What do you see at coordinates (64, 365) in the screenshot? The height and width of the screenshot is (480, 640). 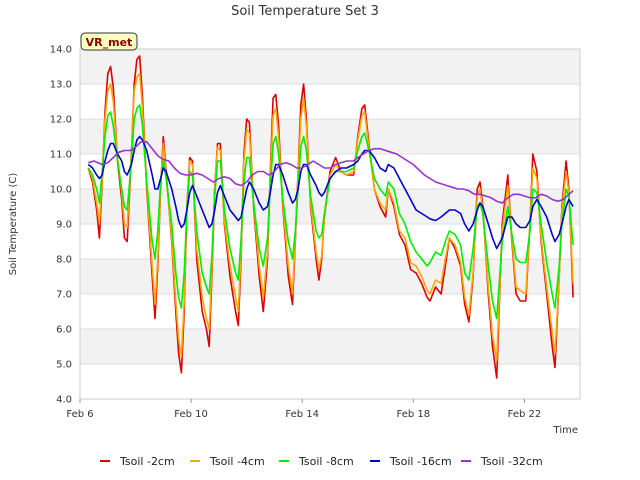 I see `y-tick-label: 5.0` at bounding box center [64, 365].